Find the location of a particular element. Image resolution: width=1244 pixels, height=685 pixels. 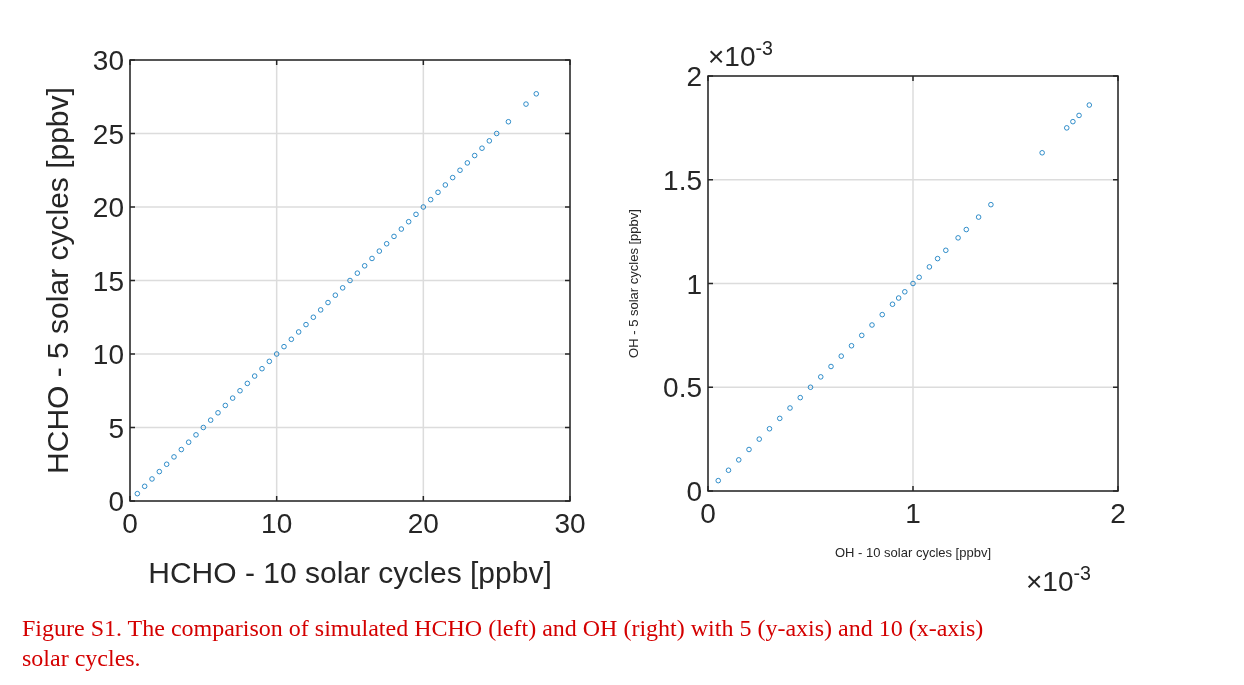

x-tick-label: 20 is located at coordinates (423, 523).